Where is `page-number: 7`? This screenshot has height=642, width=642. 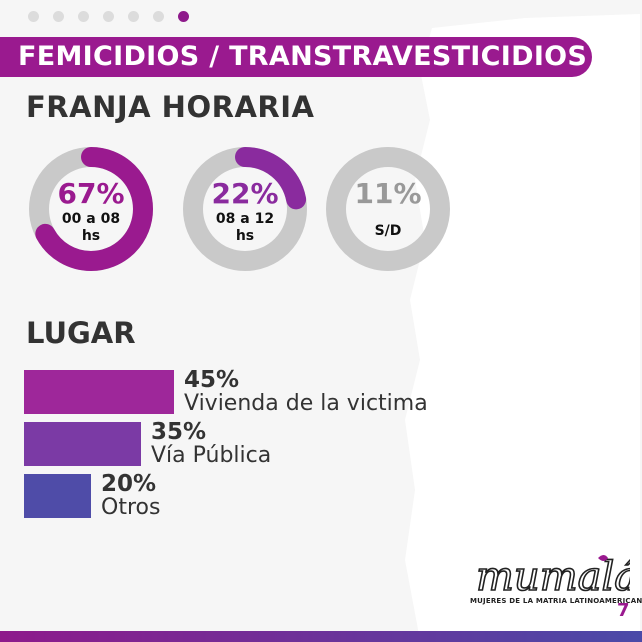 page-number: 7 is located at coordinates (623, 610).